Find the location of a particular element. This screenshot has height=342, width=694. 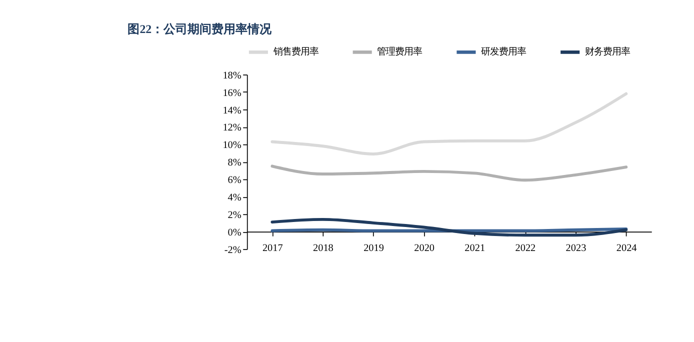

y-tick-label: 14% is located at coordinates (232, 110).